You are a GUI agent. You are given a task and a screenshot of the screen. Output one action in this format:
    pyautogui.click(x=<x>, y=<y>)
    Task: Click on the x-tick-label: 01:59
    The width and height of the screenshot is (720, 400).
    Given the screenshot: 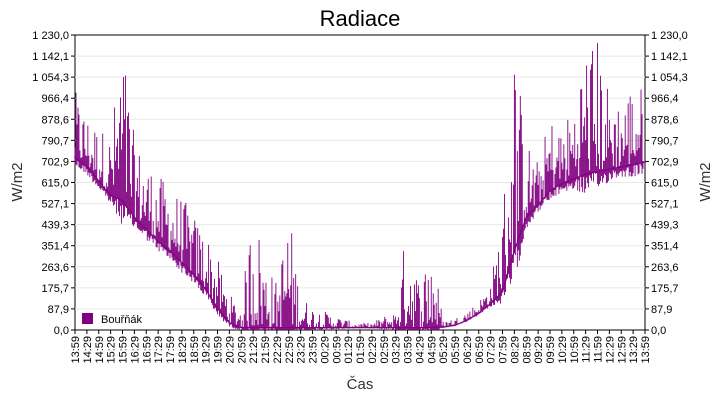 What is the action you would take?
    pyautogui.click(x=361, y=350)
    